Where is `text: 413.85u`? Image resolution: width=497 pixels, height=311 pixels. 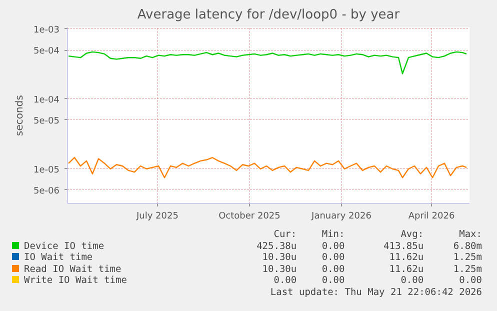
text: 413.85u is located at coordinates (403, 246).